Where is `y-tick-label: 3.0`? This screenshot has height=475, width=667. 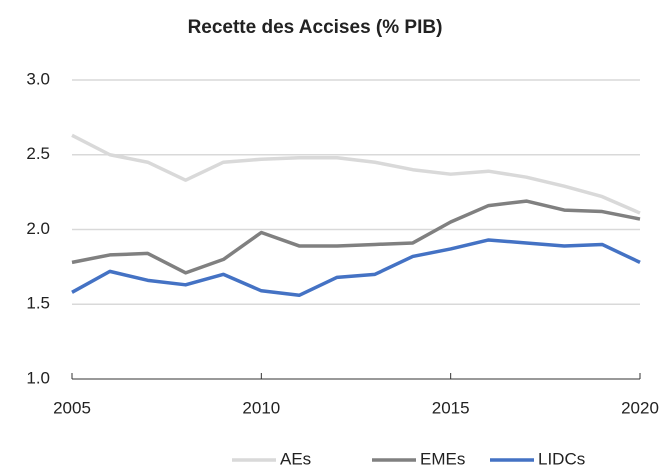 y-tick-label: 3.0 is located at coordinates (38, 78).